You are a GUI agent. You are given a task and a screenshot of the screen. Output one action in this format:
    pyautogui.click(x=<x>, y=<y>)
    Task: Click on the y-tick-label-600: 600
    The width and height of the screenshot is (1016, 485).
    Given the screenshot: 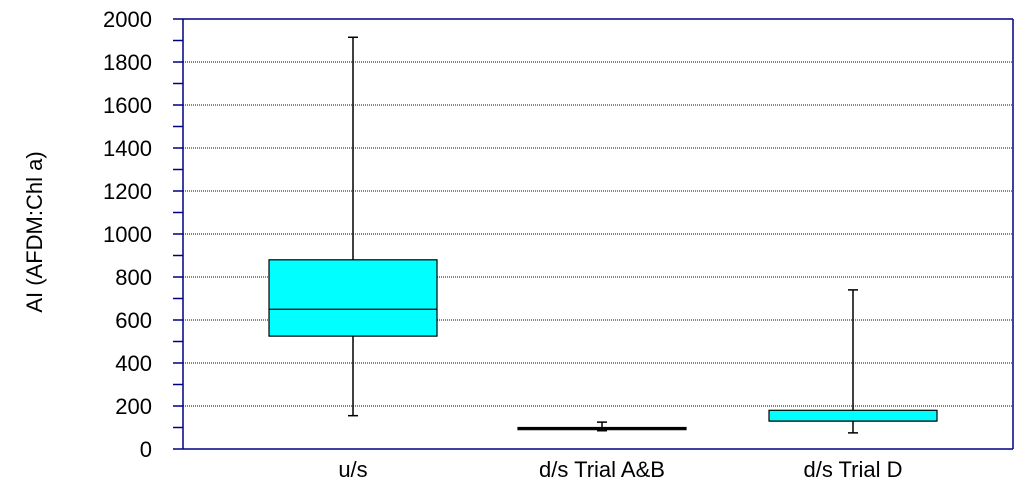 What is the action you would take?
    pyautogui.click(x=133, y=320)
    